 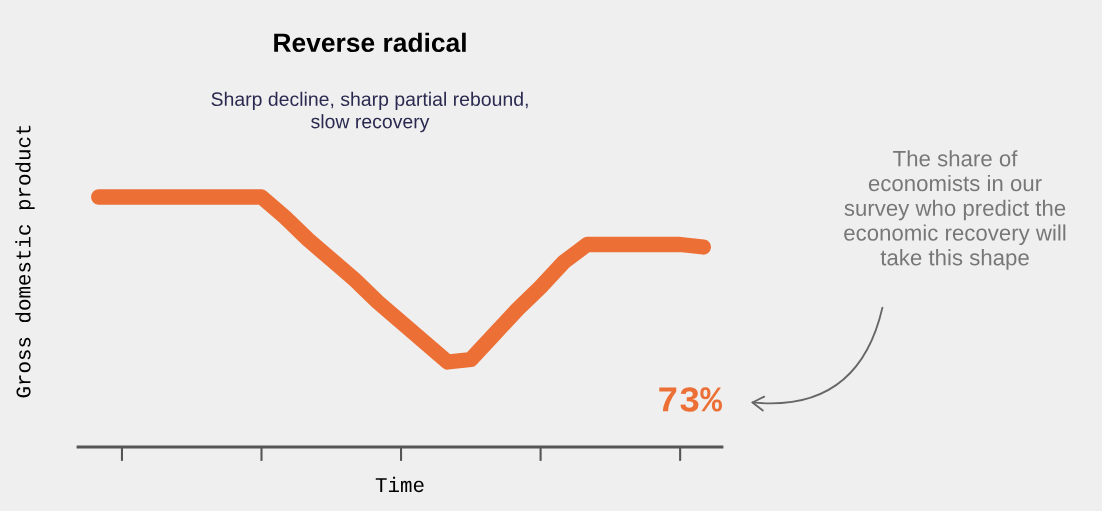 What do you see at coordinates (399, 484) in the screenshot?
I see `x-axis-title: Time` at bounding box center [399, 484].